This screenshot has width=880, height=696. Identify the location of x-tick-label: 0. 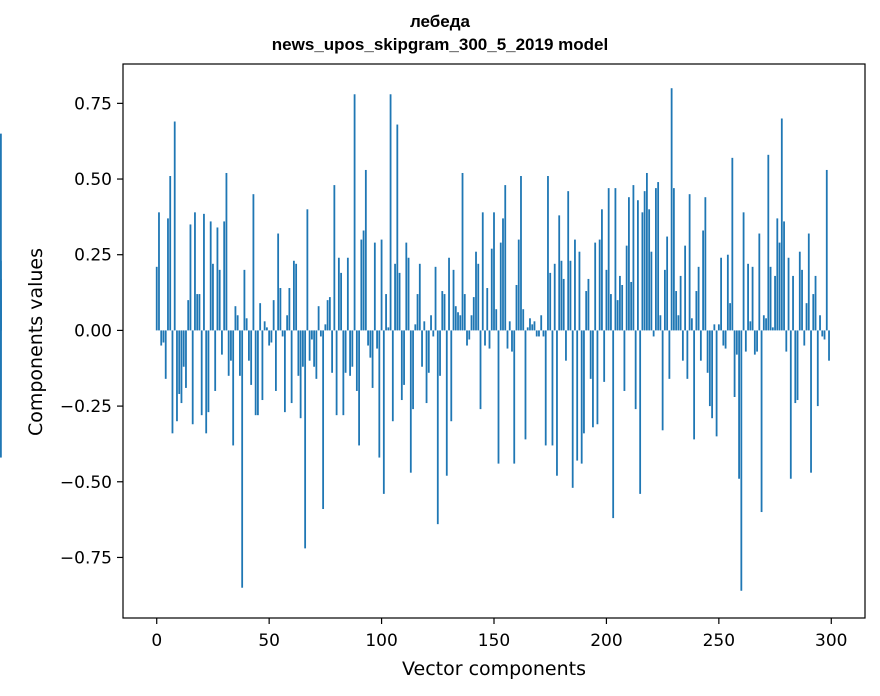
(156, 641).